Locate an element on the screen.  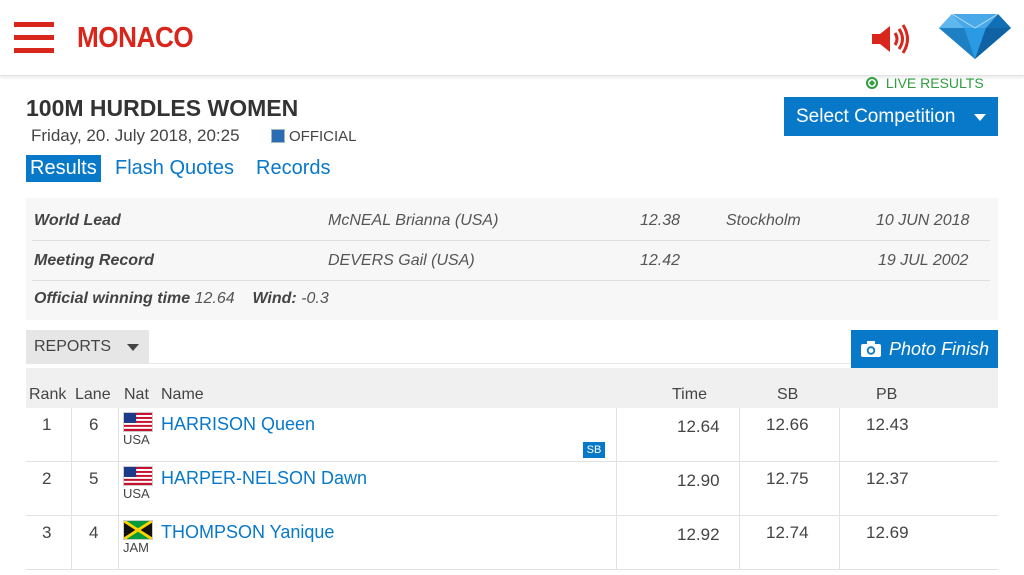
event-datetime: Friday, 20. July 2018, 20:25 is located at coordinates (135, 135).